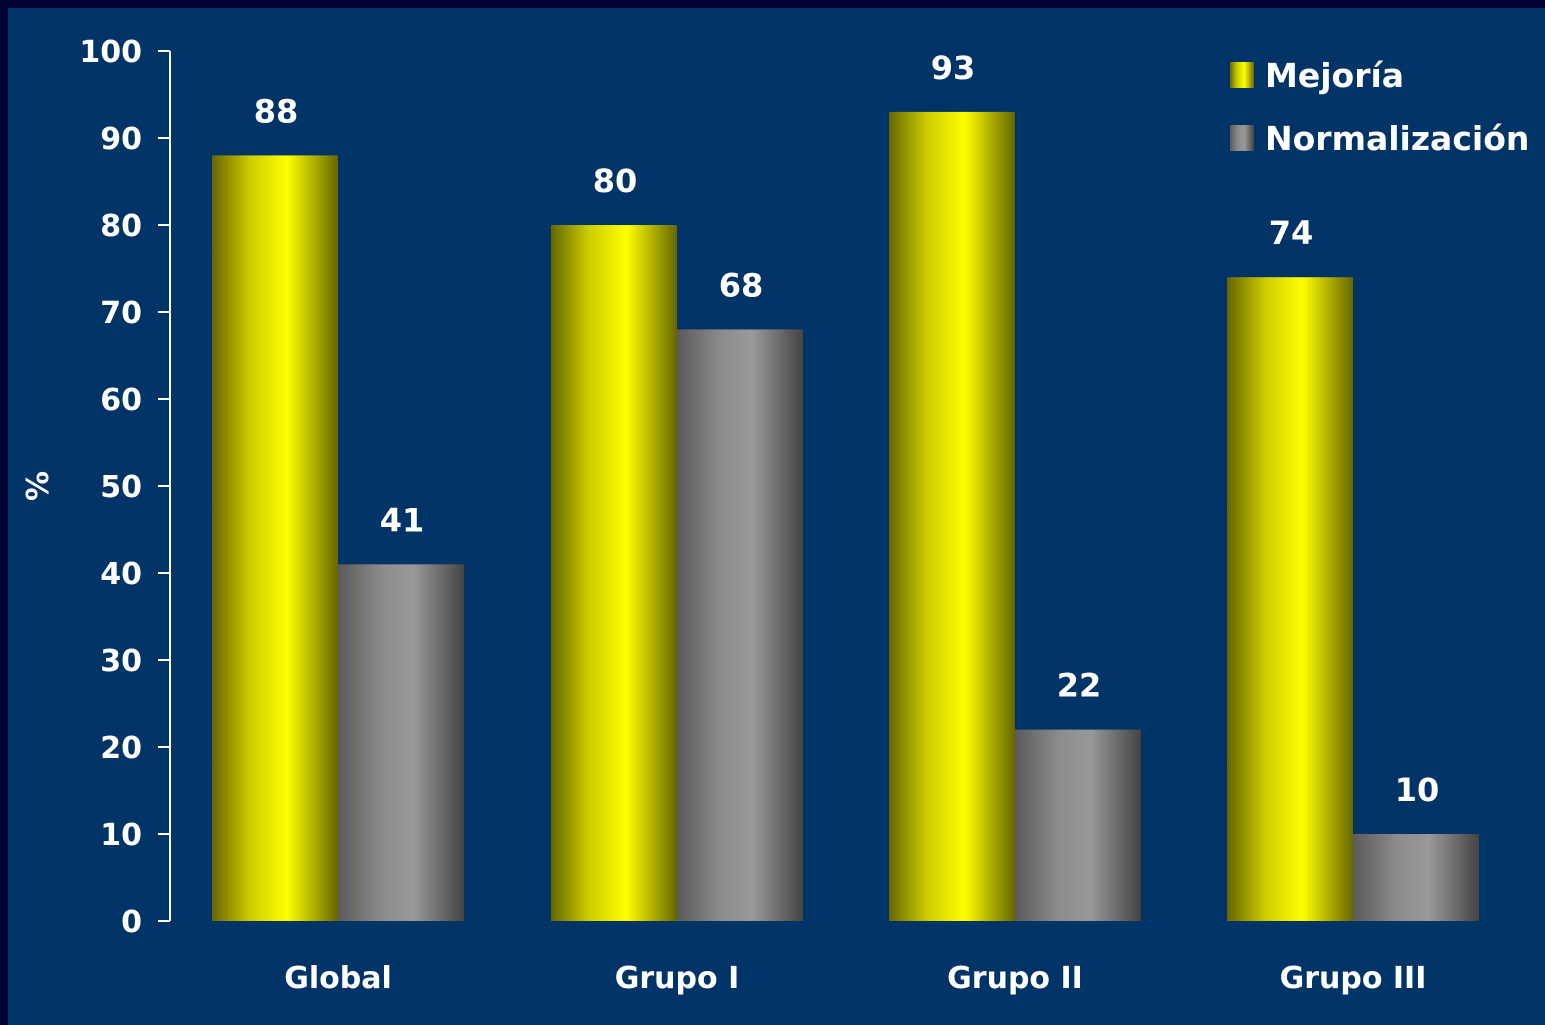 This screenshot has width=1545, height=1025. Describe the element at coordinates (121, 661) in the screenshot. I see `y-tick-label: 30` at that location.